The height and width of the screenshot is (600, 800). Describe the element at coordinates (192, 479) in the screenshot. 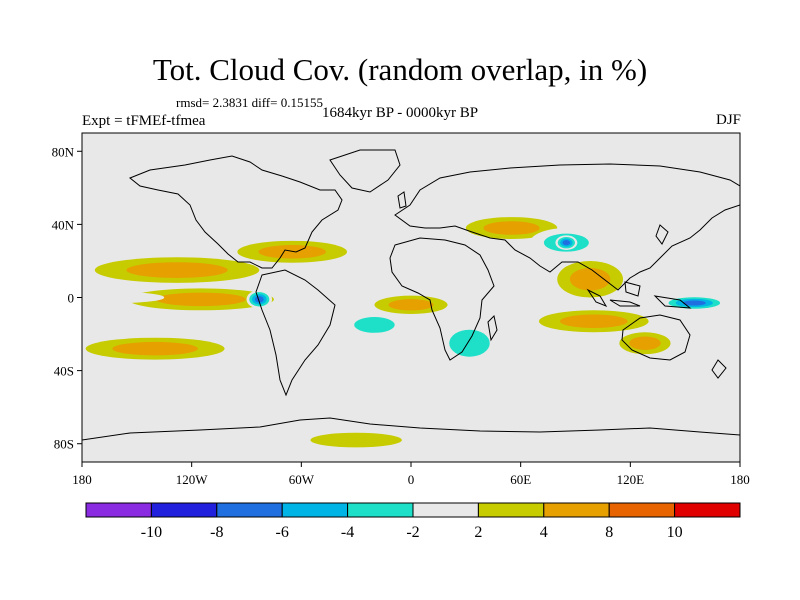

I see `x-tick-label: 120W` at that location.